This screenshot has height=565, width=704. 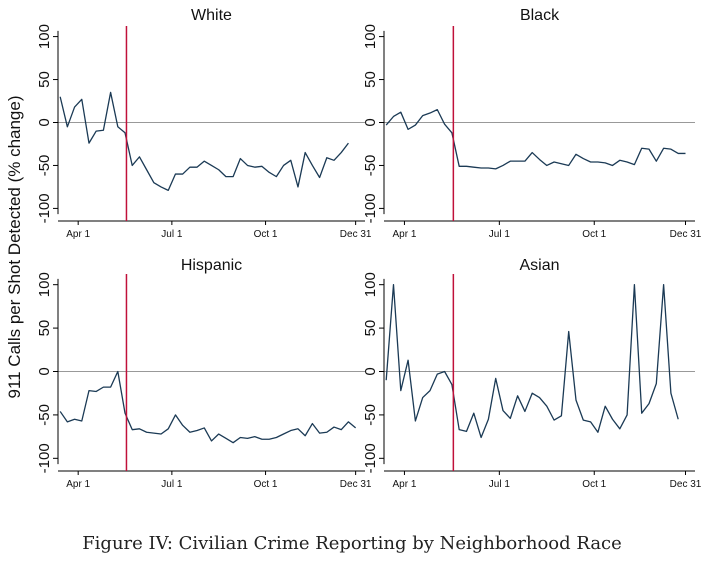 What do you see at coordinates (211, 15) in the screenshot?
I see `panel-title: White` at bounding box center [211, 15].